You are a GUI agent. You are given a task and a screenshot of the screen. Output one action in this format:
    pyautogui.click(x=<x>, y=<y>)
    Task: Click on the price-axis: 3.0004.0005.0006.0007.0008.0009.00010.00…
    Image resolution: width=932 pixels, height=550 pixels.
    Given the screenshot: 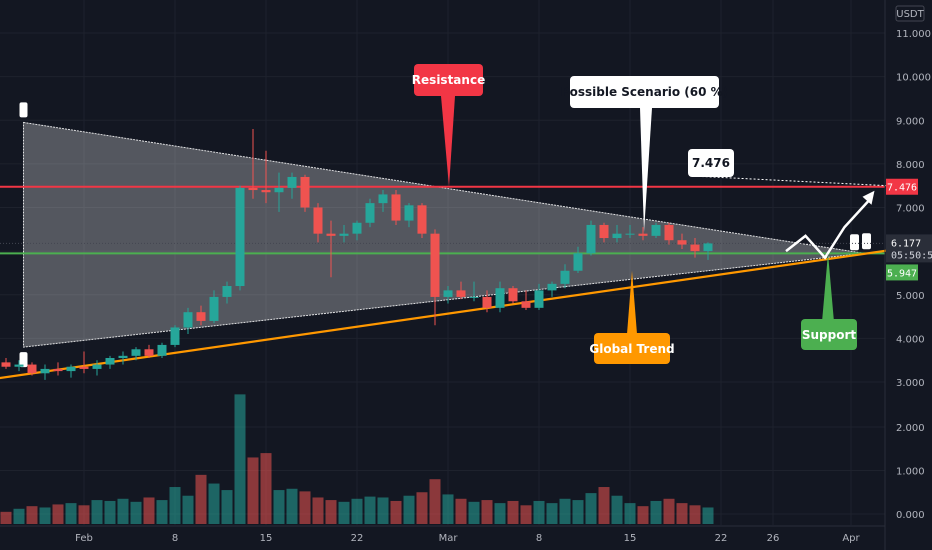 What is the action you would take?
    pyautogui.click(x=908, y=275)
    